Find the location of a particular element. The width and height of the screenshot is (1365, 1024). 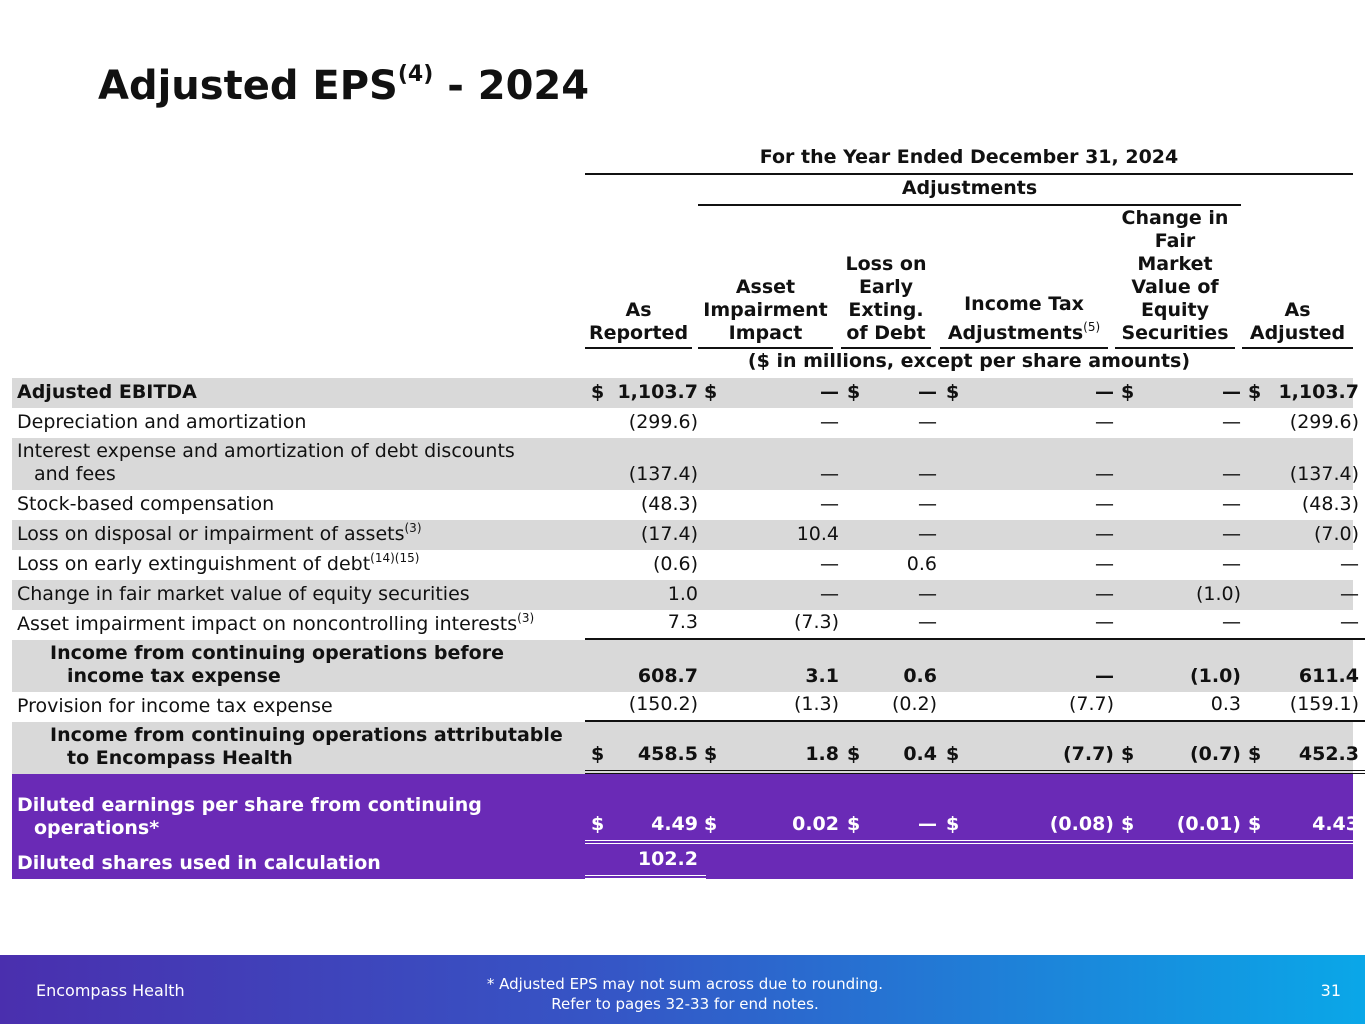

row-label: Adjusted EBITDA is located at coordinates (107, 392).